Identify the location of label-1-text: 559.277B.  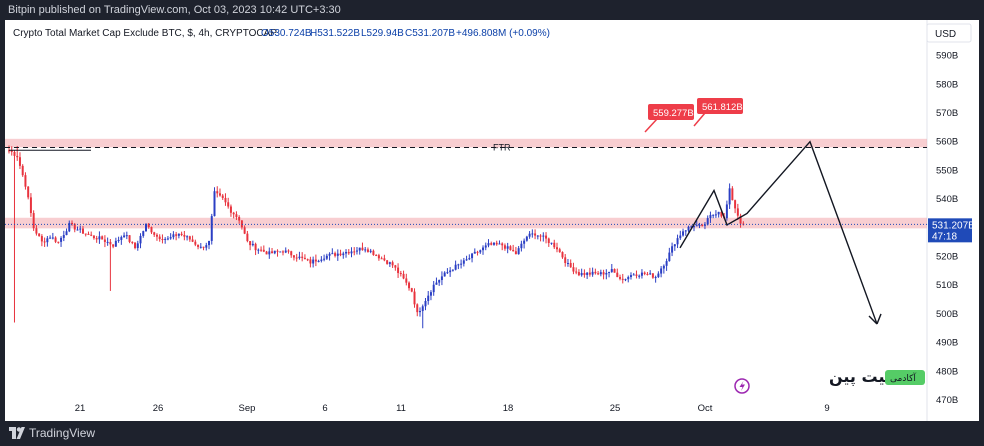
(673, 113).